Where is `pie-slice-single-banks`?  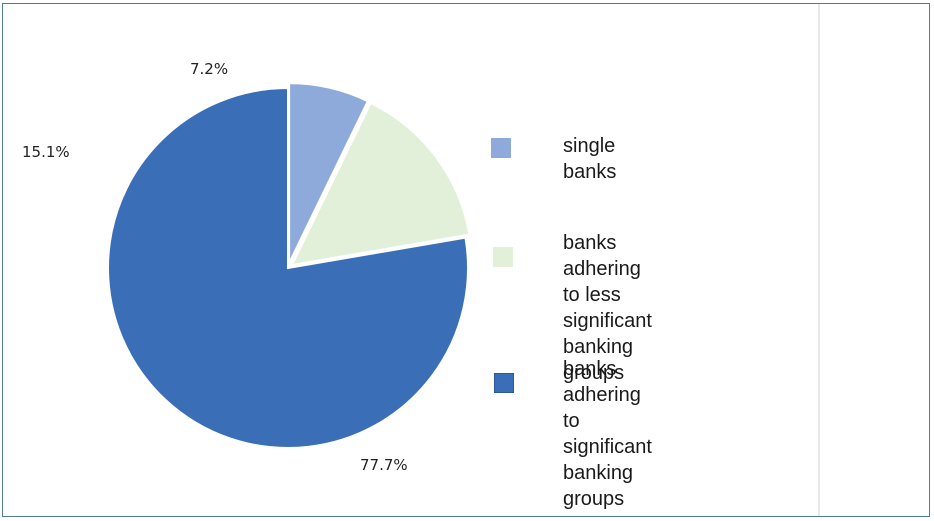
pie-slice-single-banks is located at coordinates (329, 173).